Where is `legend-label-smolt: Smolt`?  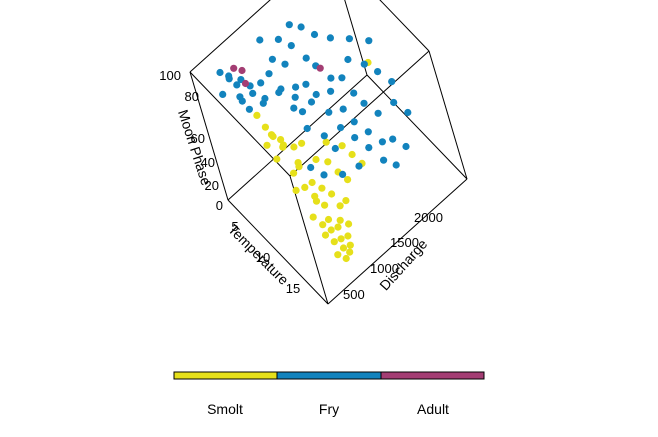 legend-label-smolt: Smolt is located at coordinates (225, 409).